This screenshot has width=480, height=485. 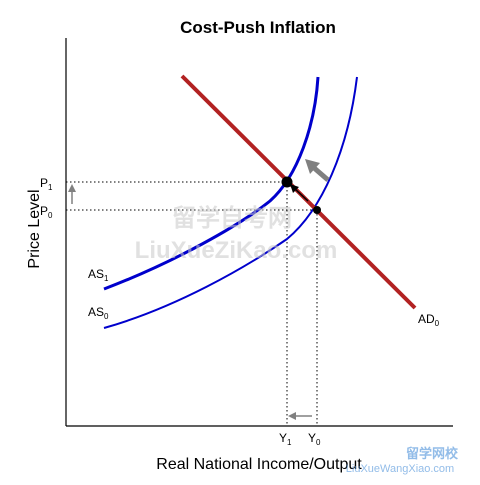 I want to click on output-fall-arrowhead, so click(x=292, y=416).